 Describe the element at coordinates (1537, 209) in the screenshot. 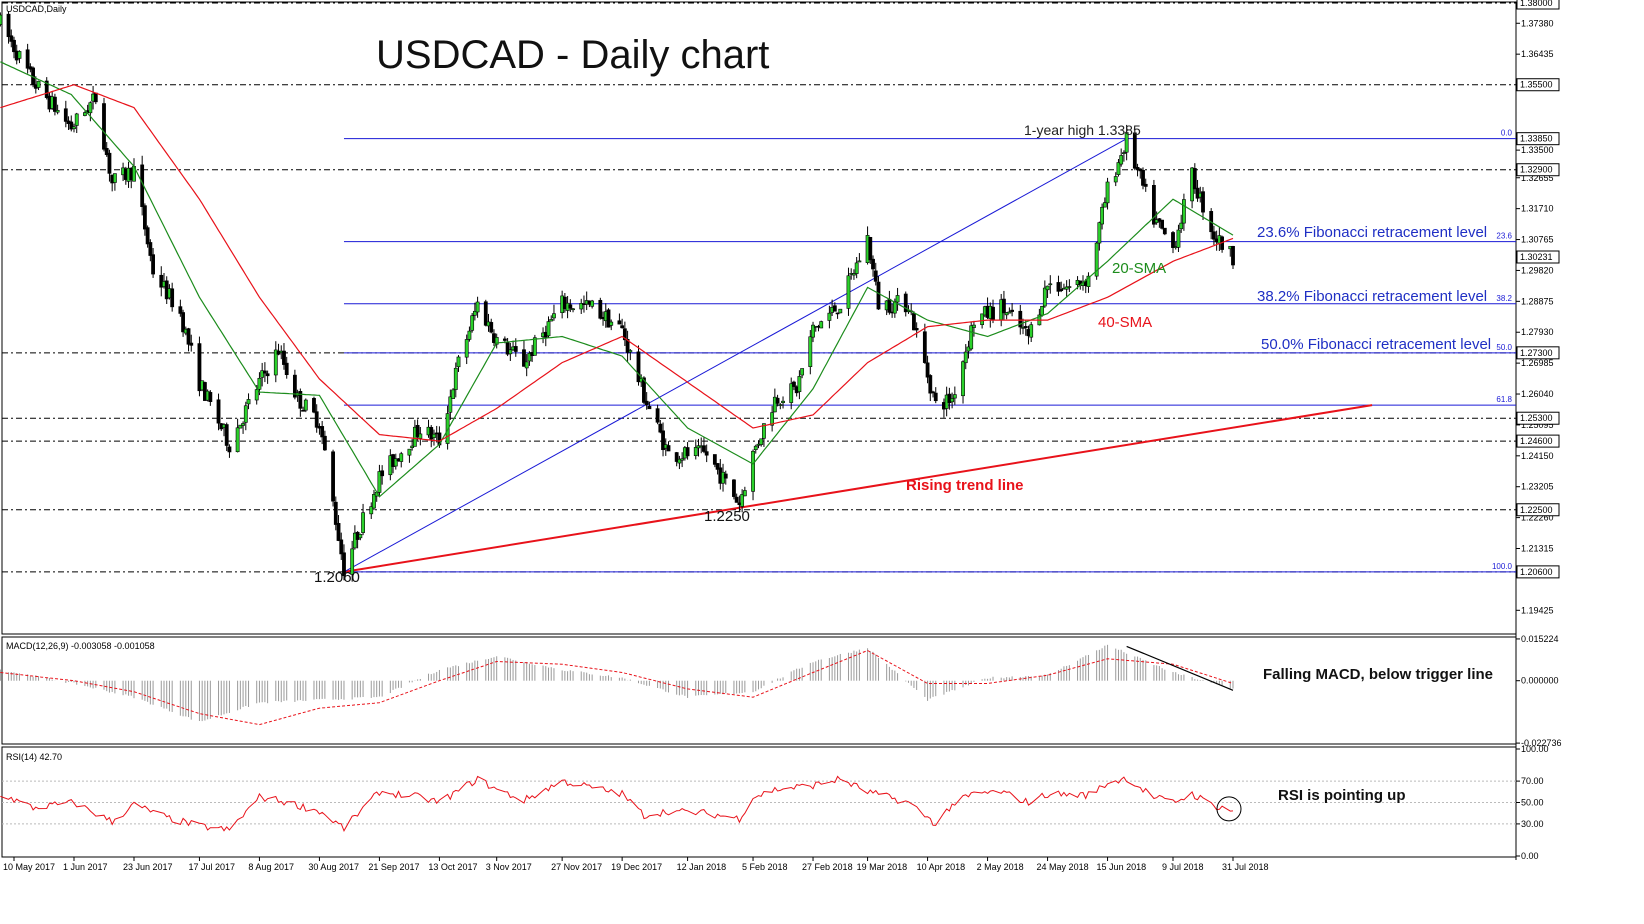

I see `price-tick-label: 1.31710` at that location.